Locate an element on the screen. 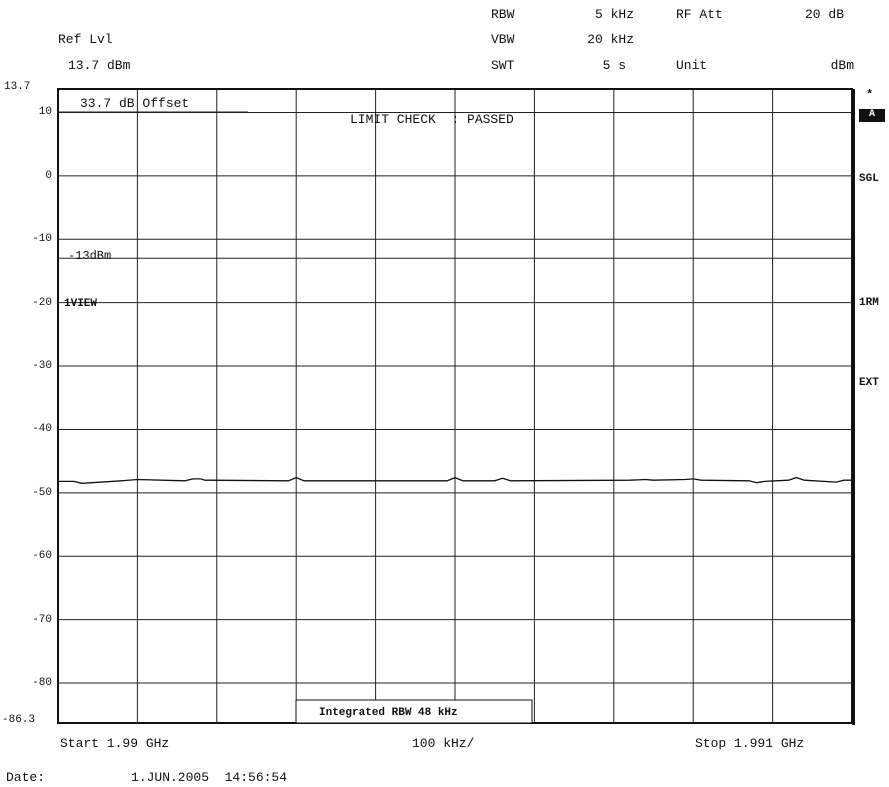  y-tick-label: -60 is located at coordinates (42, 556).